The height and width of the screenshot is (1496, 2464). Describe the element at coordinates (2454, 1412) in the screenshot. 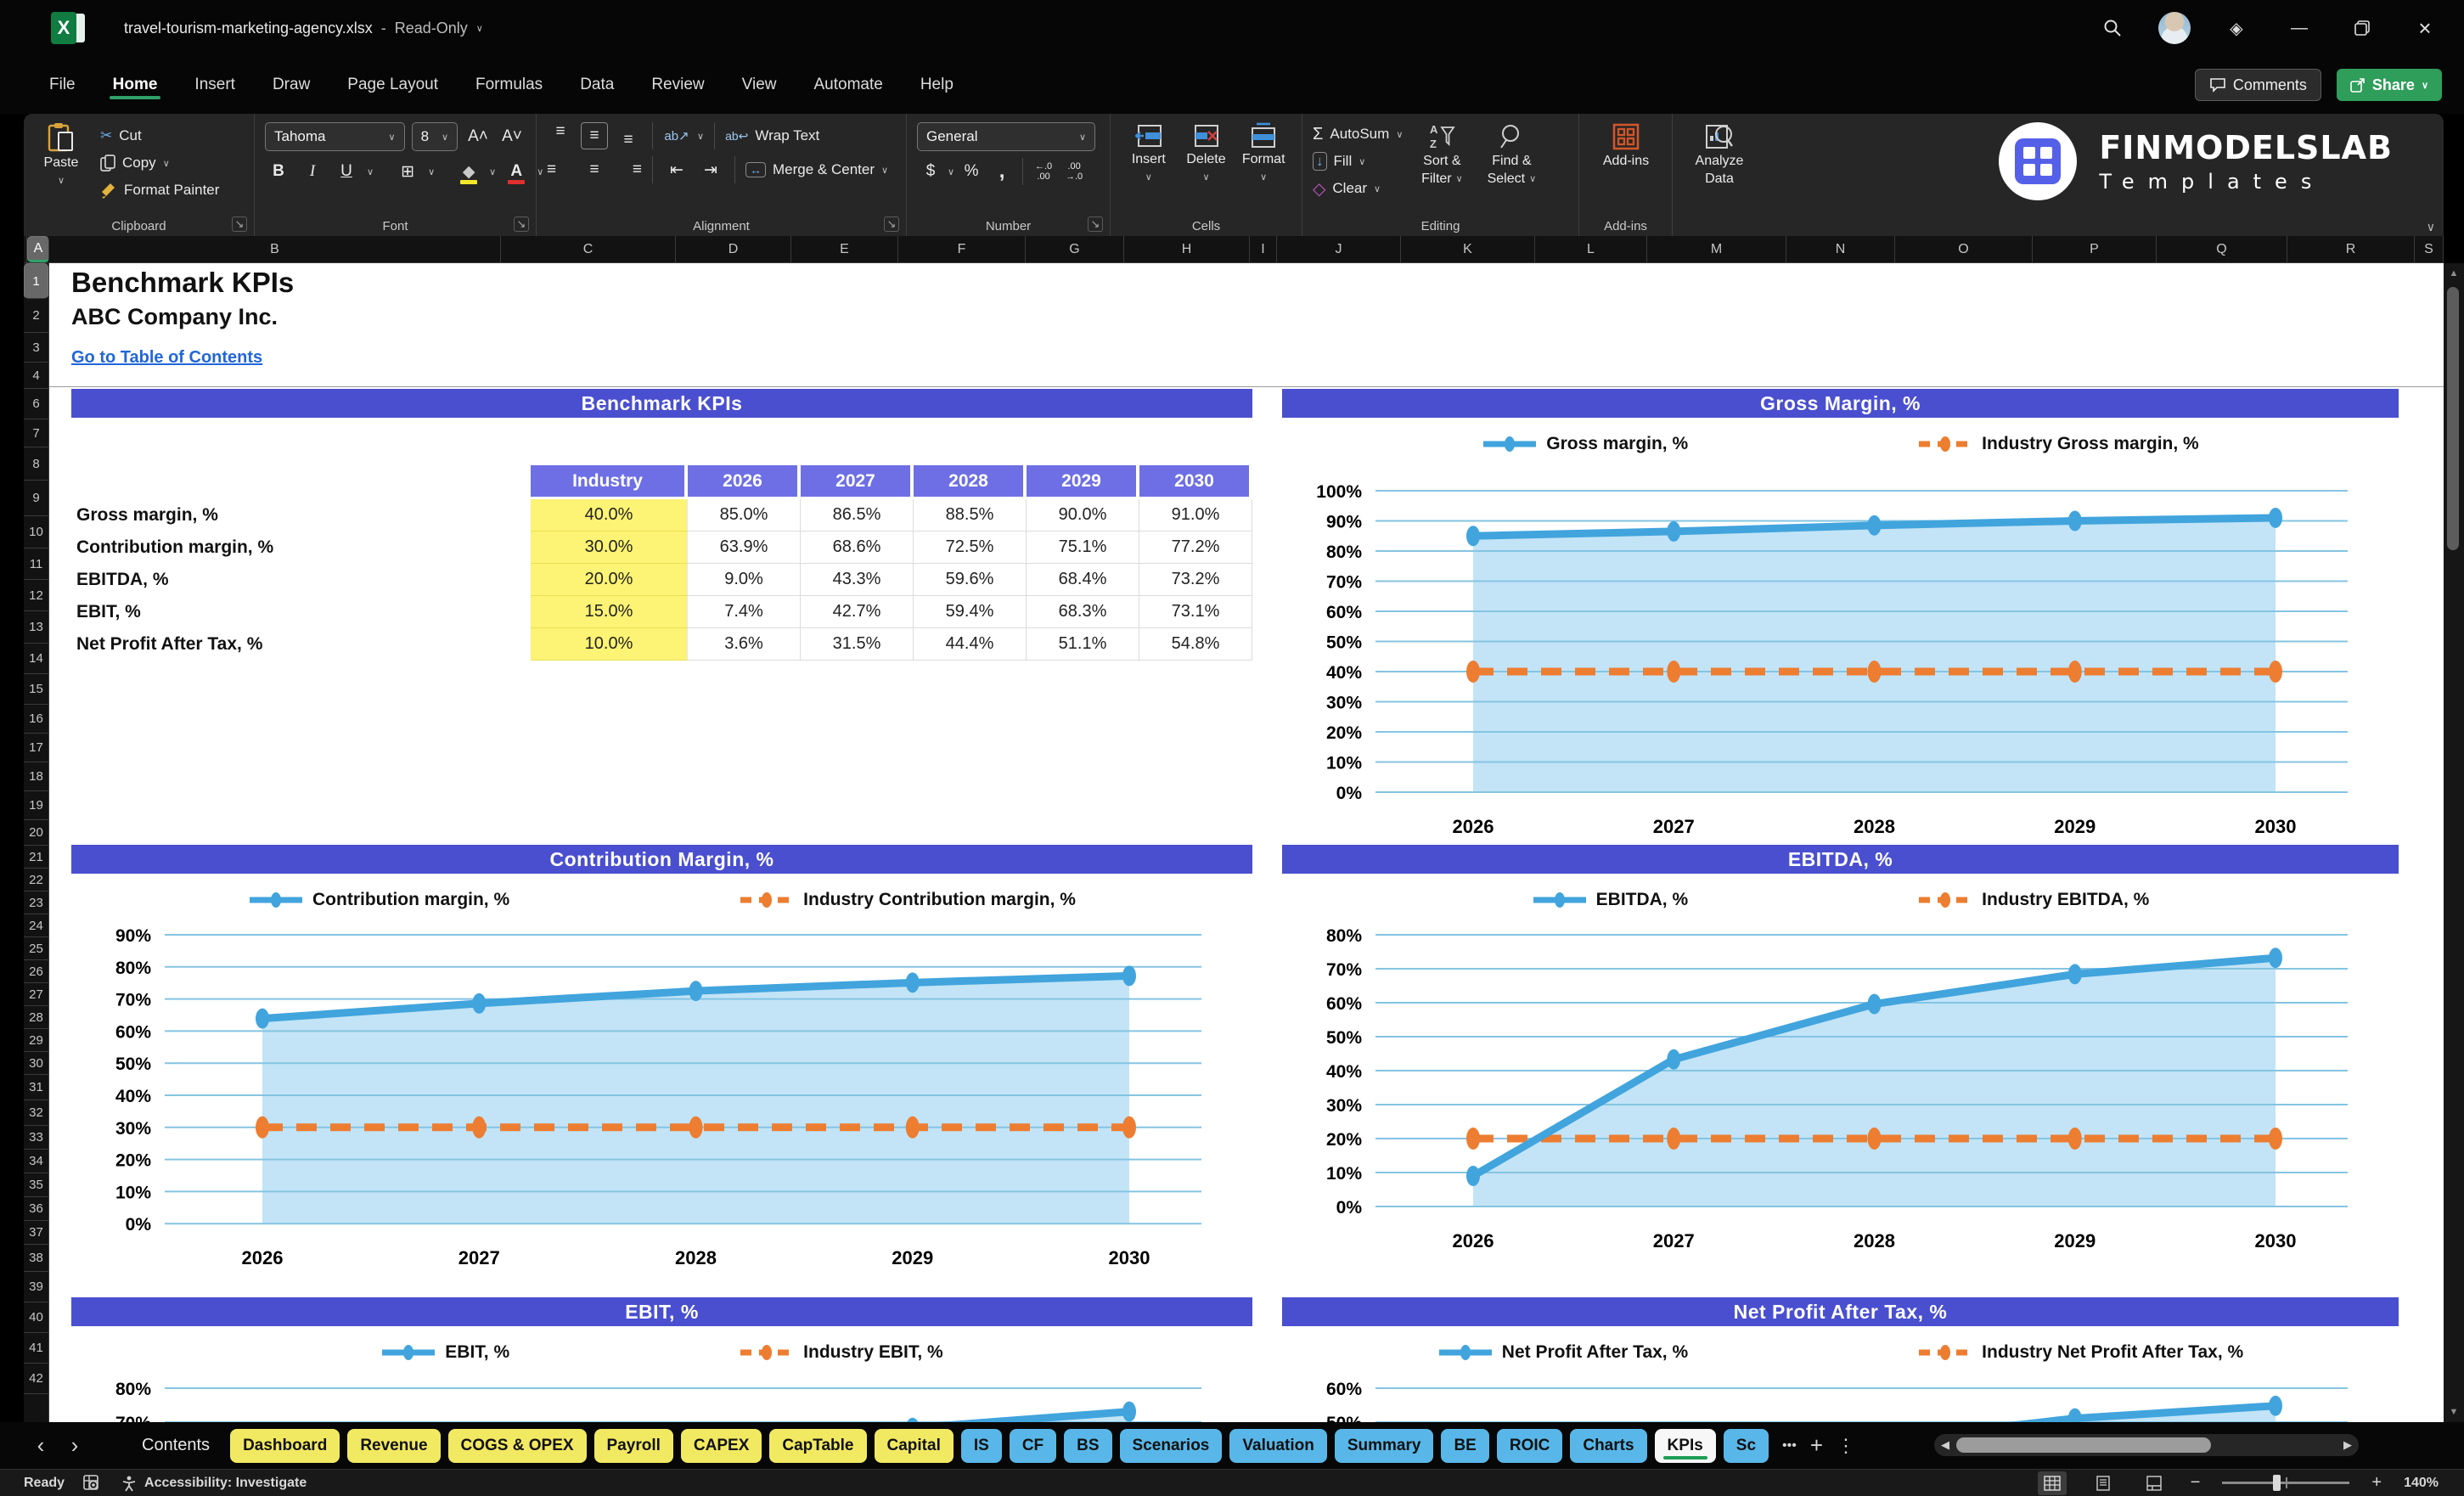

I see `scroll-down-icon: ▼` at that location.